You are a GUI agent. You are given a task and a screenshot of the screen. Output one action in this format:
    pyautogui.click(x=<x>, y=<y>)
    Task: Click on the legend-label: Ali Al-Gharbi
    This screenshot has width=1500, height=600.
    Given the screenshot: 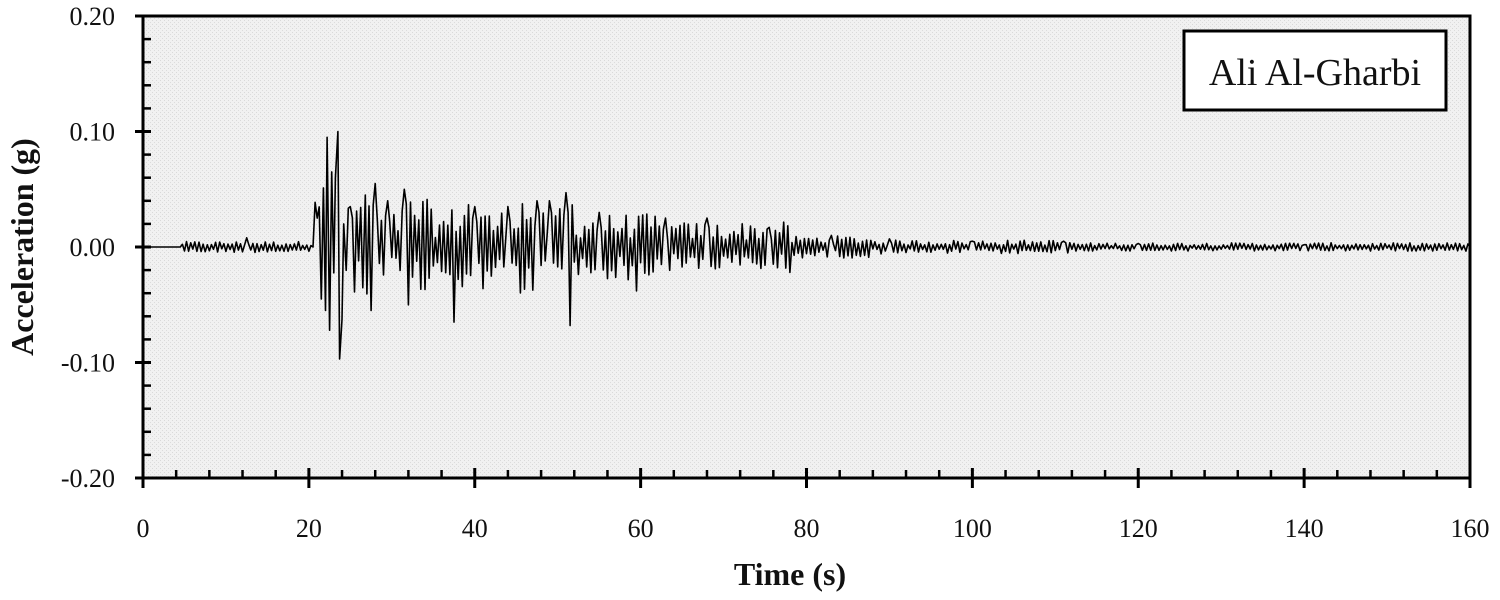 What is the action you would take?
    pyautogui.click(x=1315, y=73)
    